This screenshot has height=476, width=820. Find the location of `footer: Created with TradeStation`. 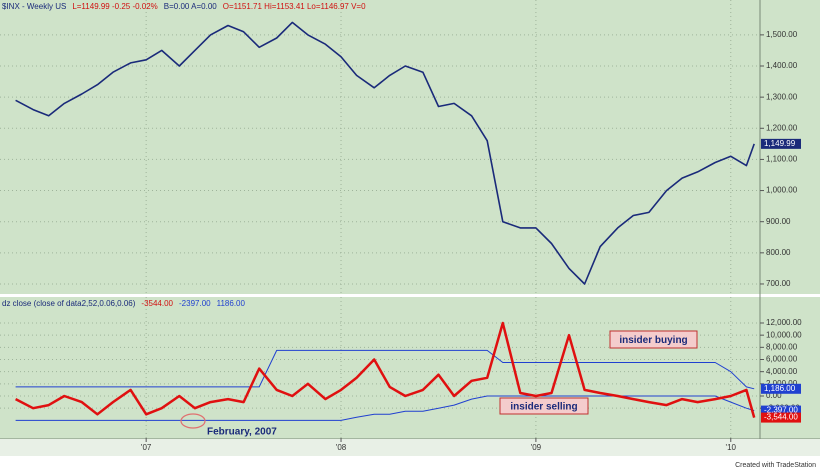

footer: Created with TradeStation is located at coordinates (775, 465).